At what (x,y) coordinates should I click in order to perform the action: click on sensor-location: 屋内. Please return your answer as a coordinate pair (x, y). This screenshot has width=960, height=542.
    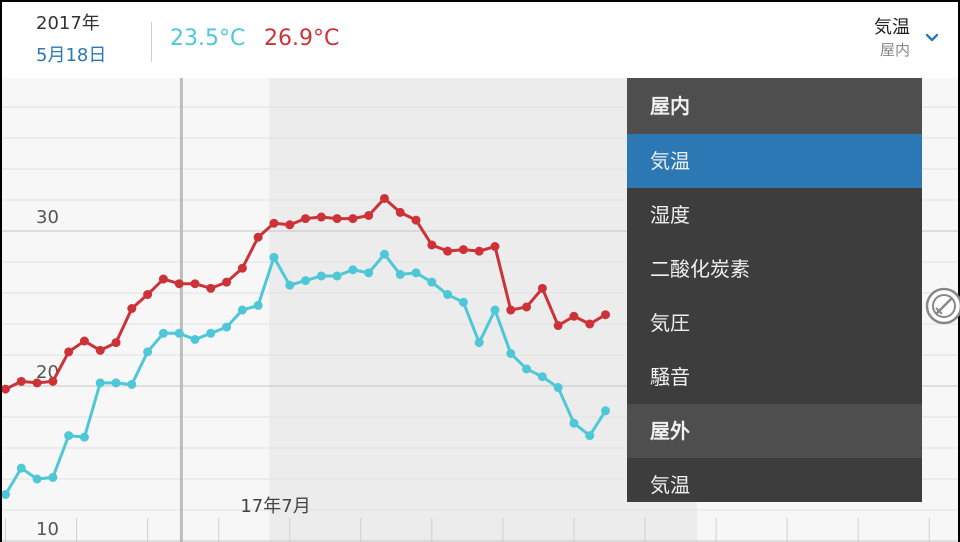
    Looking at the image, I should click on (894, 50).